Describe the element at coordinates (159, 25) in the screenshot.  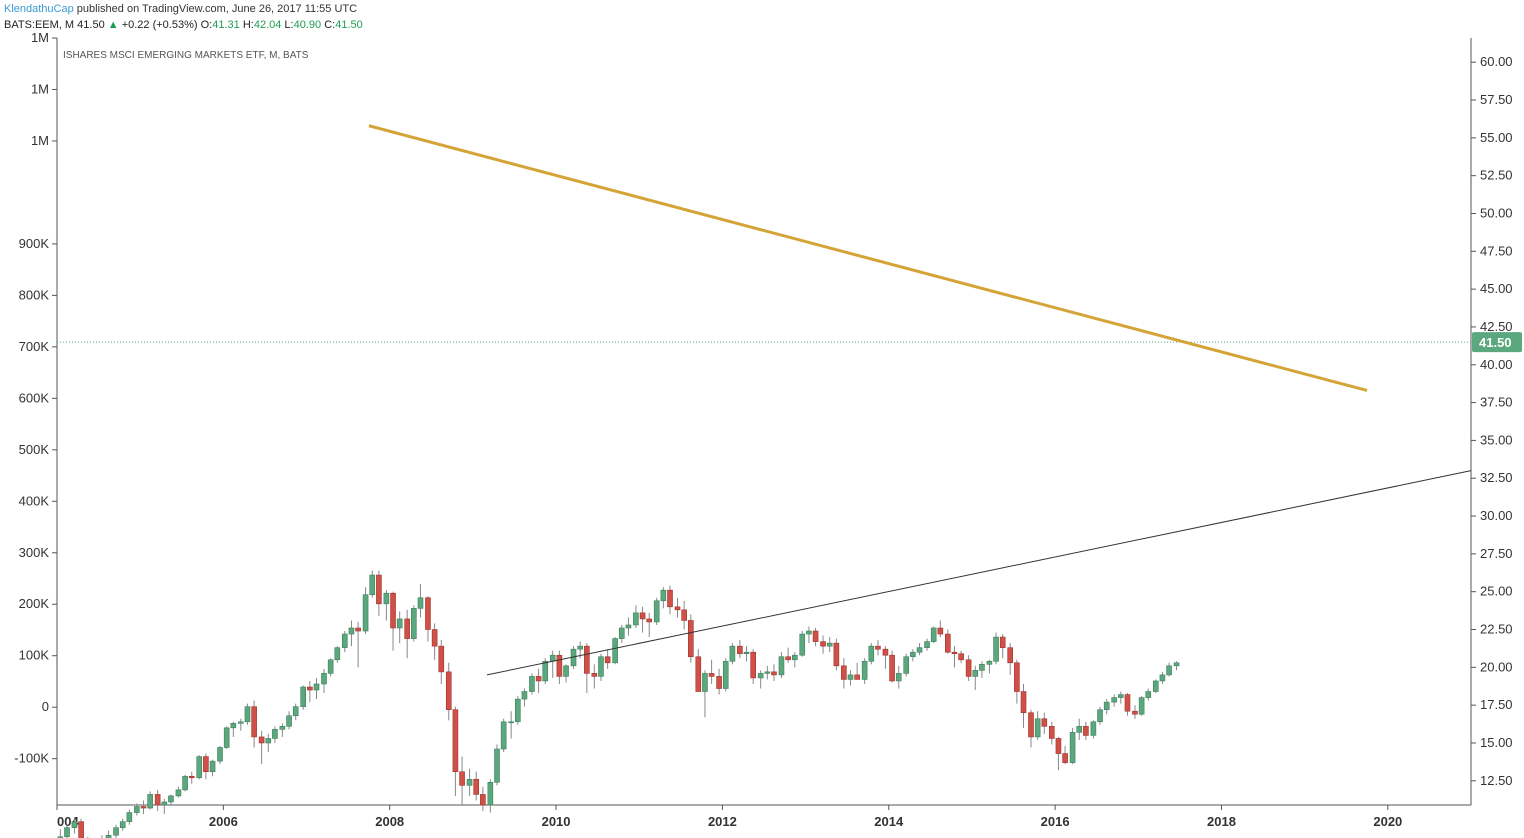
I see `change-text: +0.22 (+0.53%)` at that location.